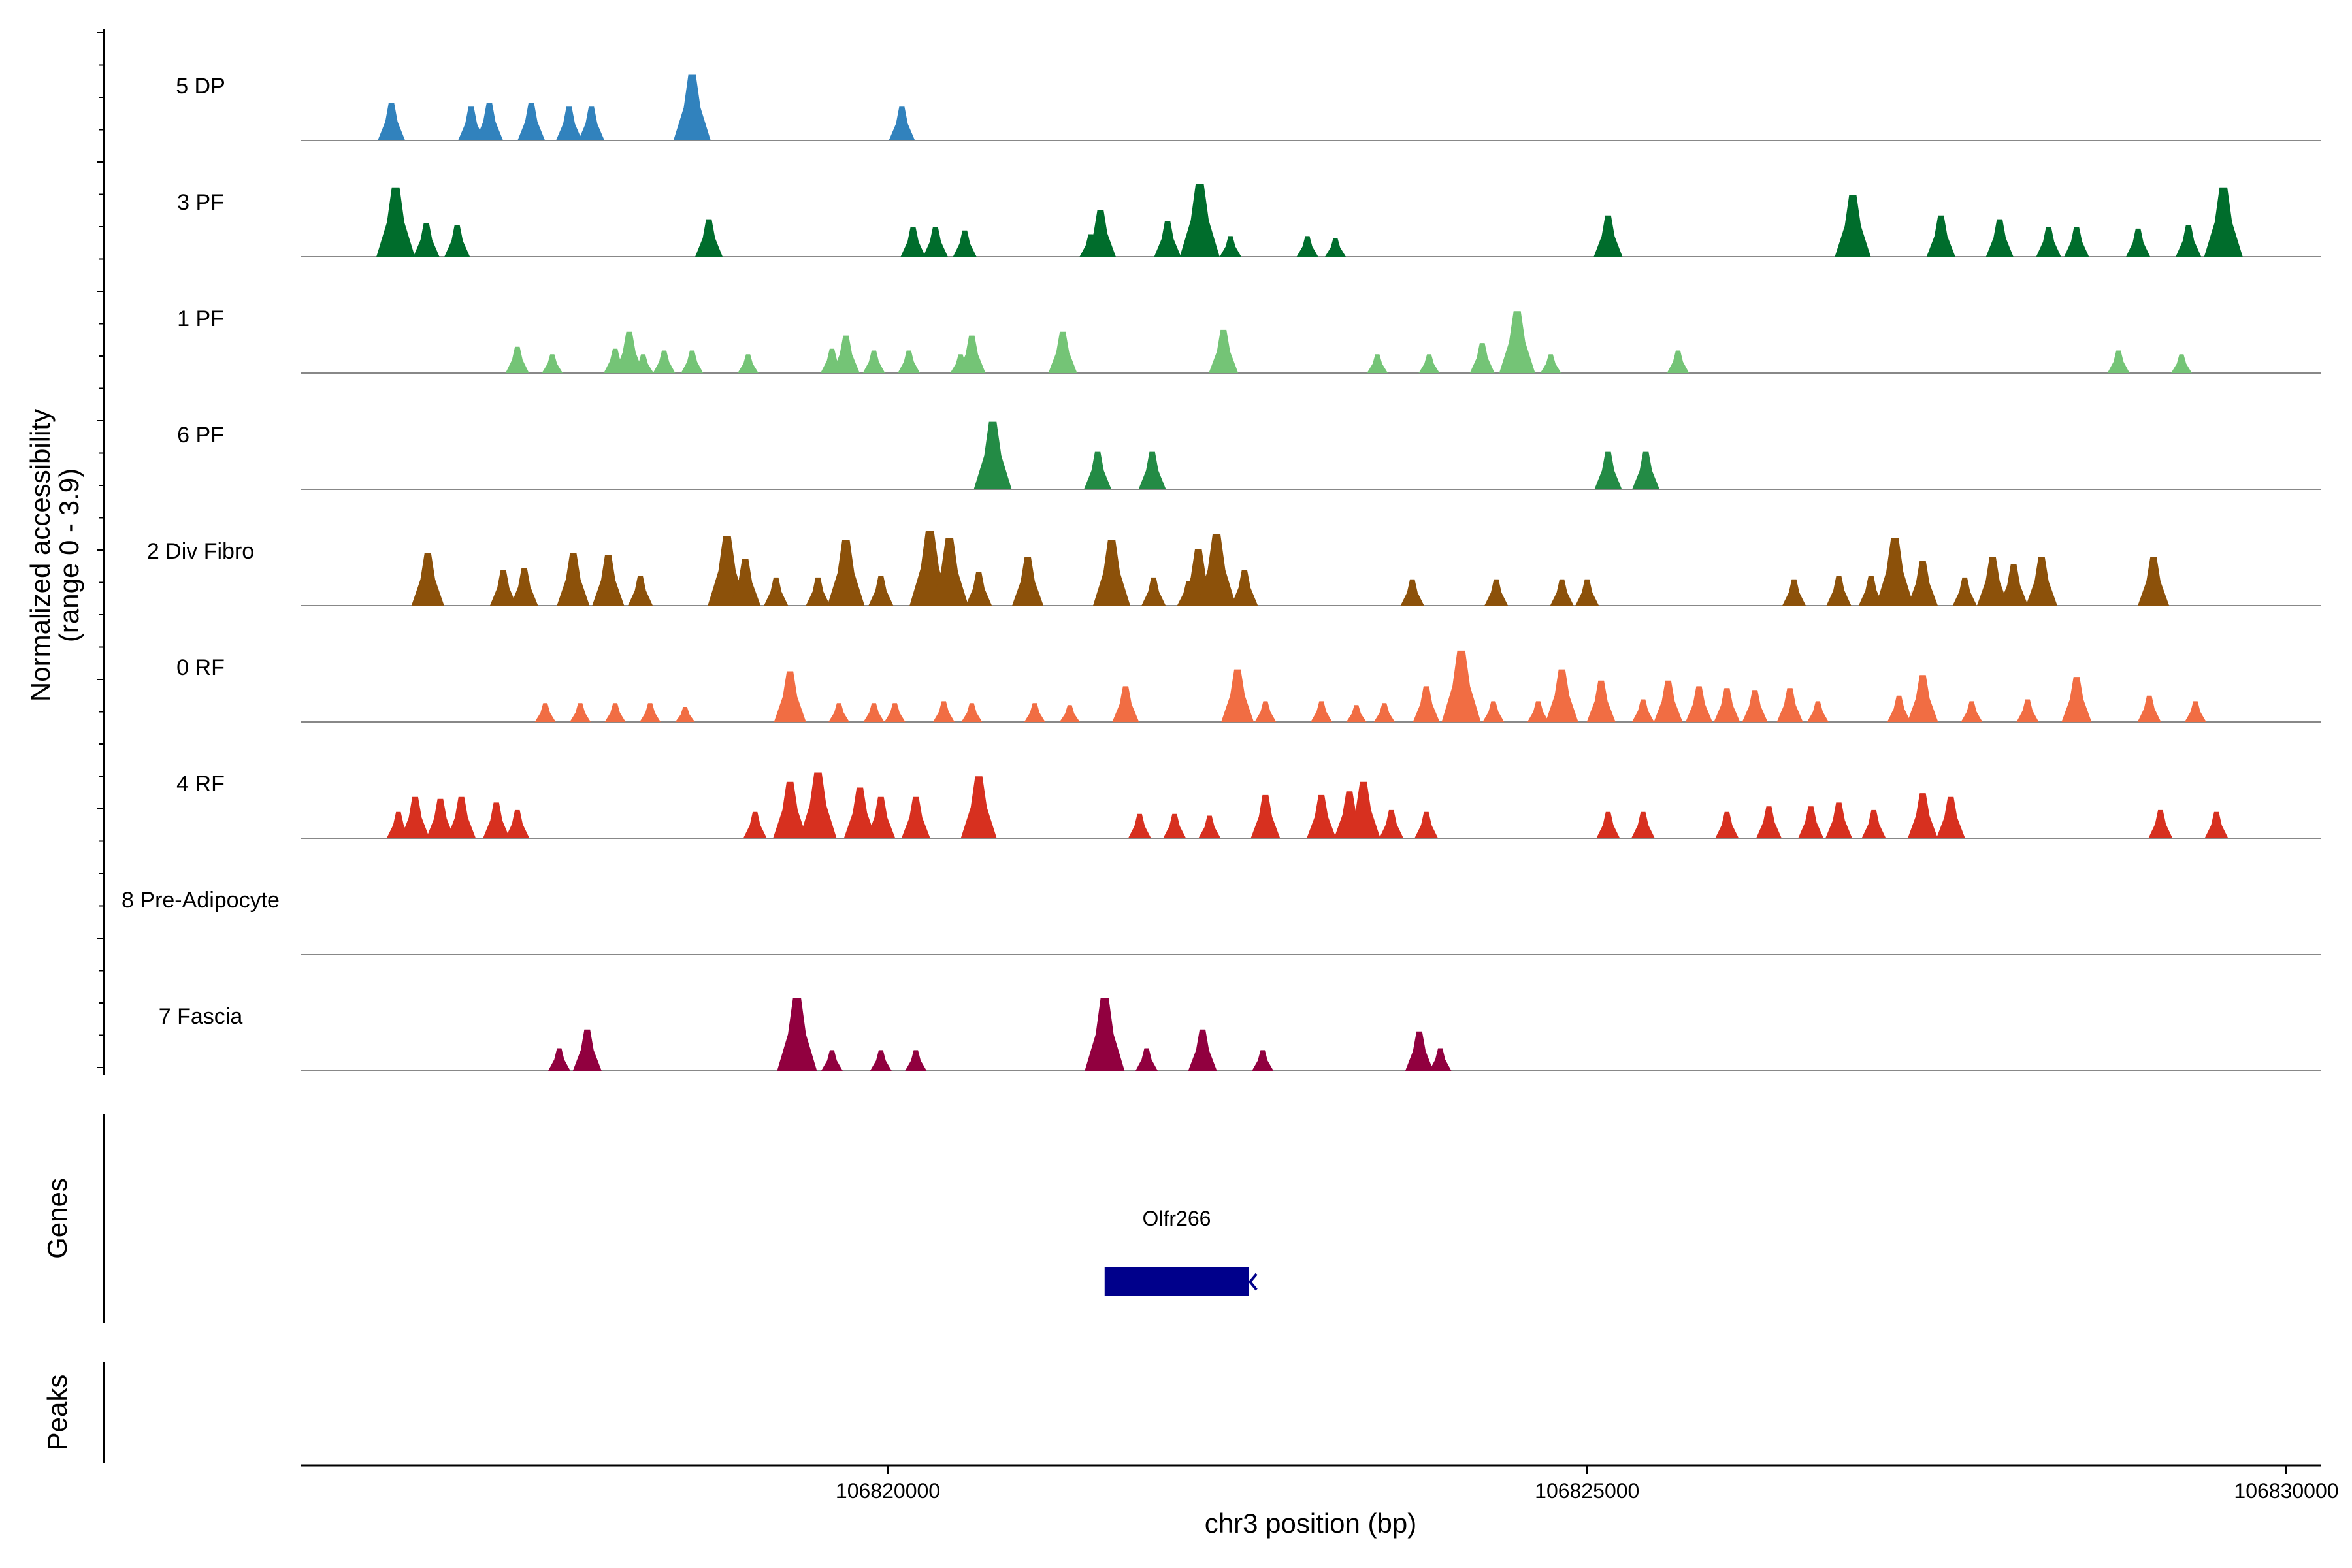 The height and width of the screenshot is (1568, 2352). Describe the element at coordinates (1234, 568) in the screenshot. I see `track-2-div-fibro: 2 Div Fibro` at that location.